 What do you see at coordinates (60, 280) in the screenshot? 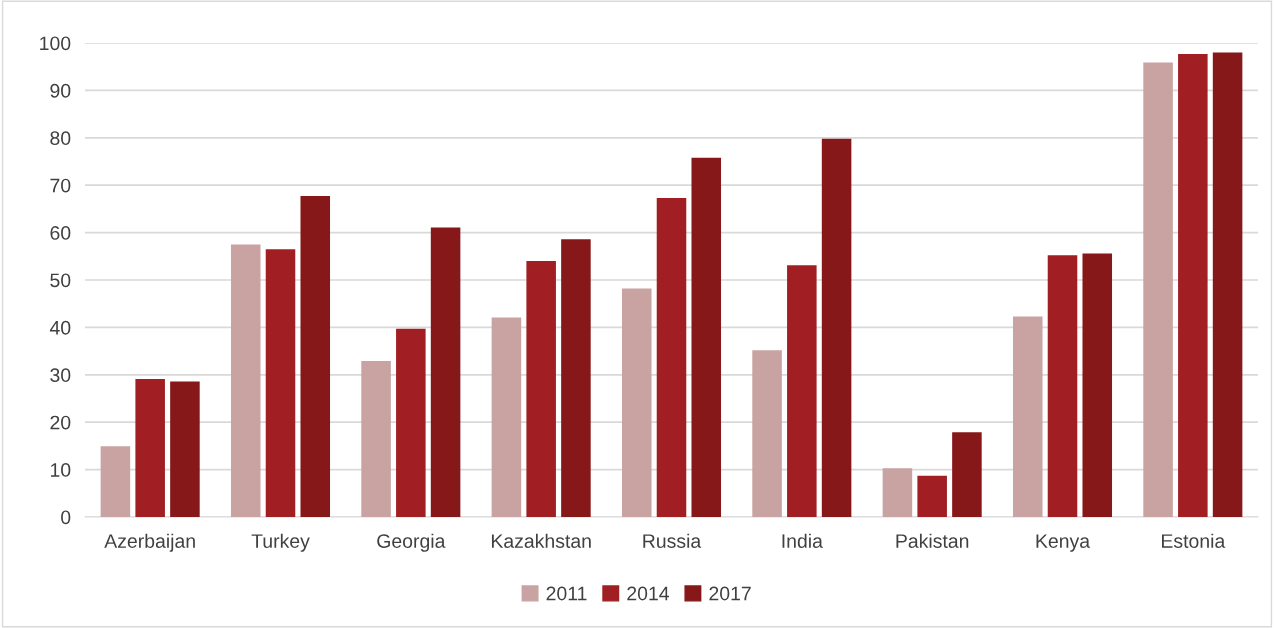
I see `y-tick-label: 50` at bounding box center [60, 280].